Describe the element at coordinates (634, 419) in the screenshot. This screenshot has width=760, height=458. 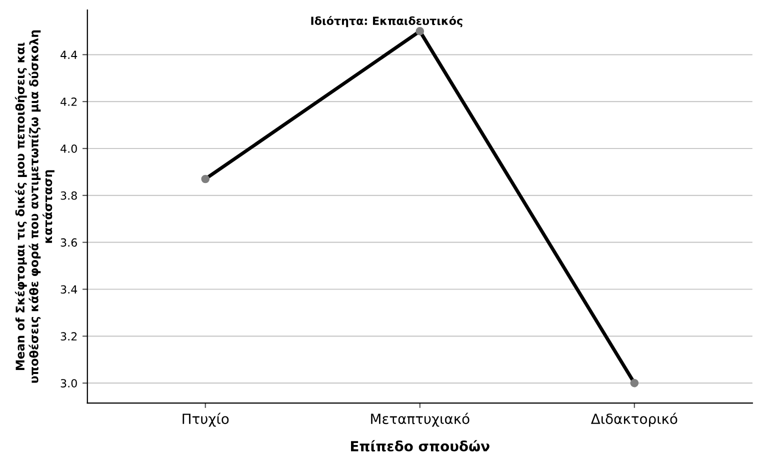
I see `x-tick-label: Διδακτορικό` at that location.